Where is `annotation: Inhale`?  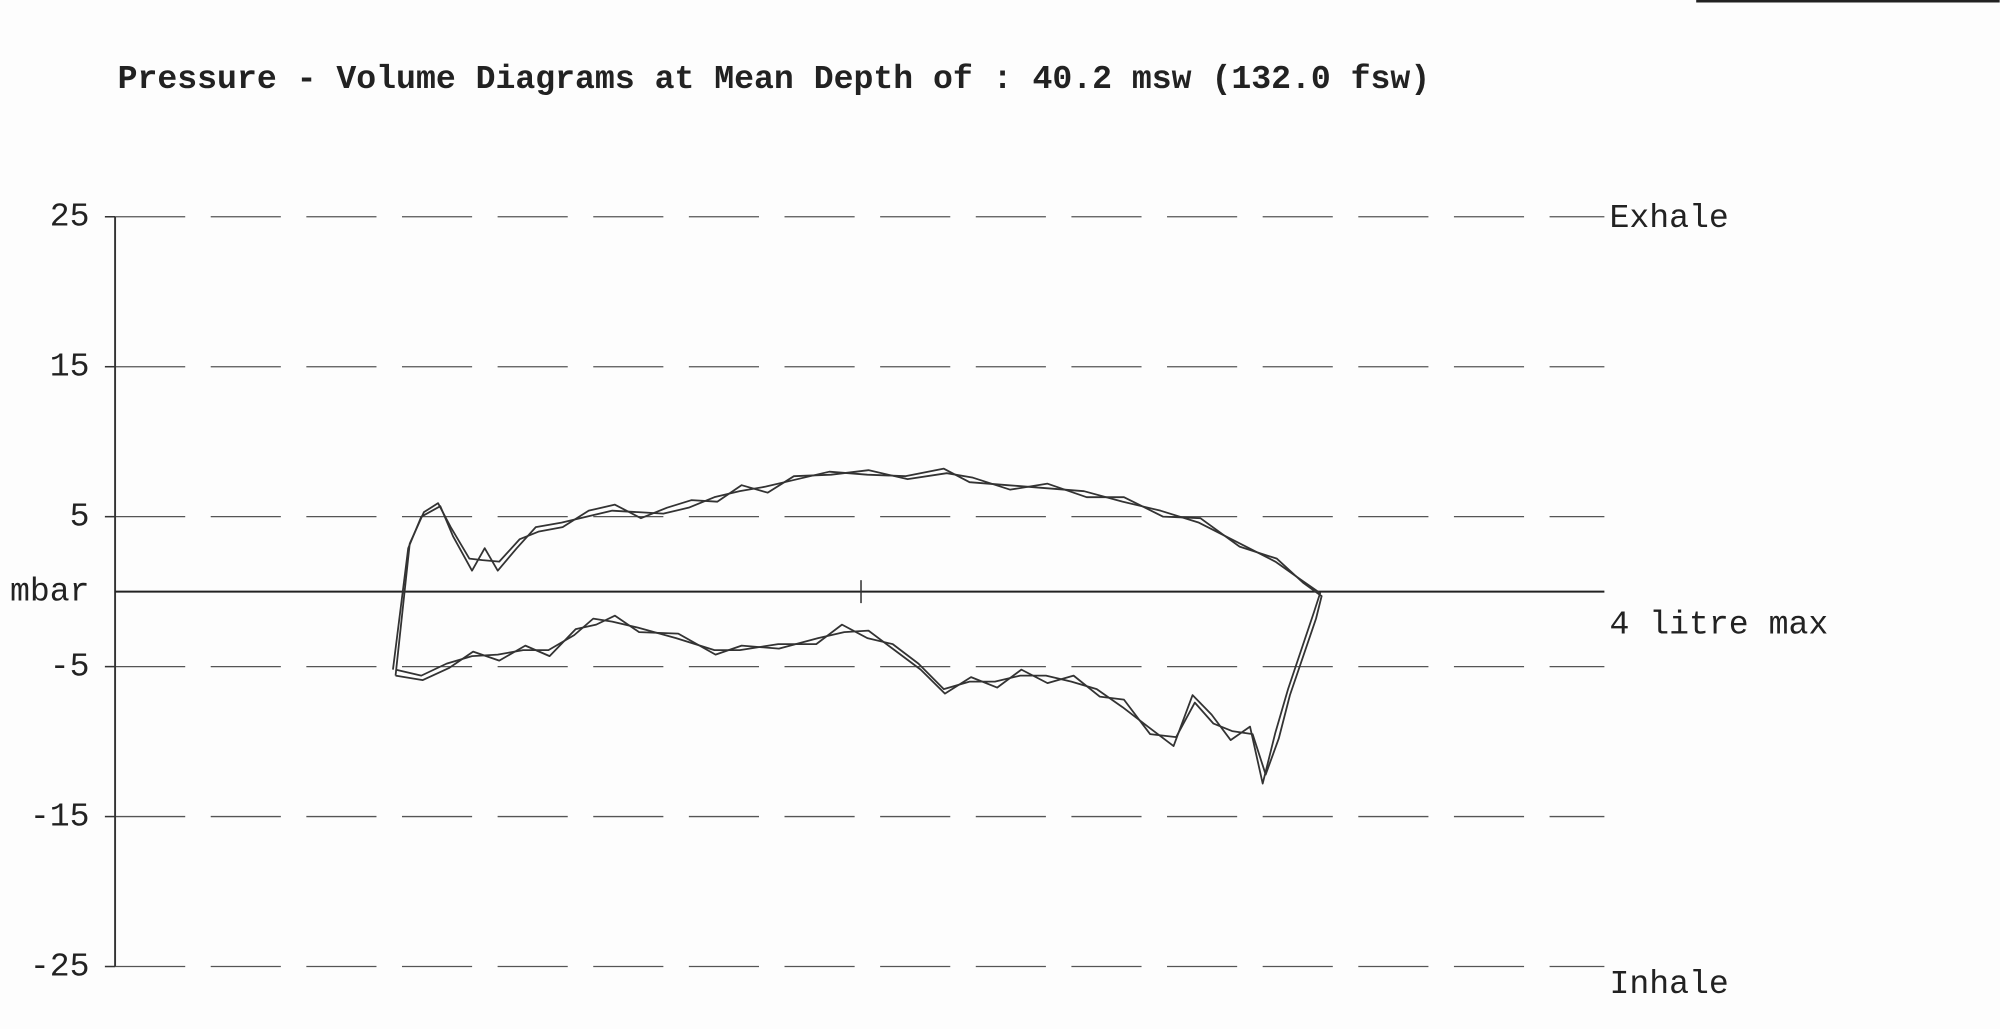 annotation: Inhale is located at coordinates (1668, 984).